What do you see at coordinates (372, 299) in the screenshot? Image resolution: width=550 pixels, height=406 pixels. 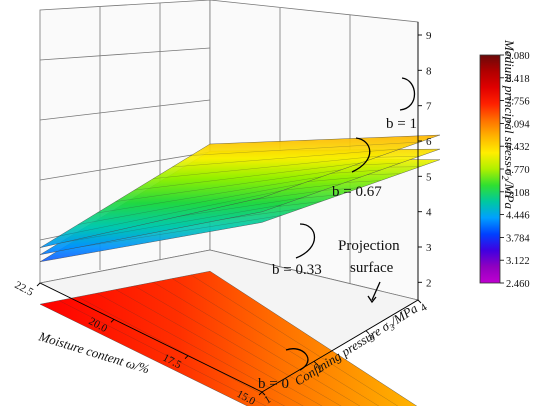 I see `projection-arrowhead` at bounding box center [372, 299].